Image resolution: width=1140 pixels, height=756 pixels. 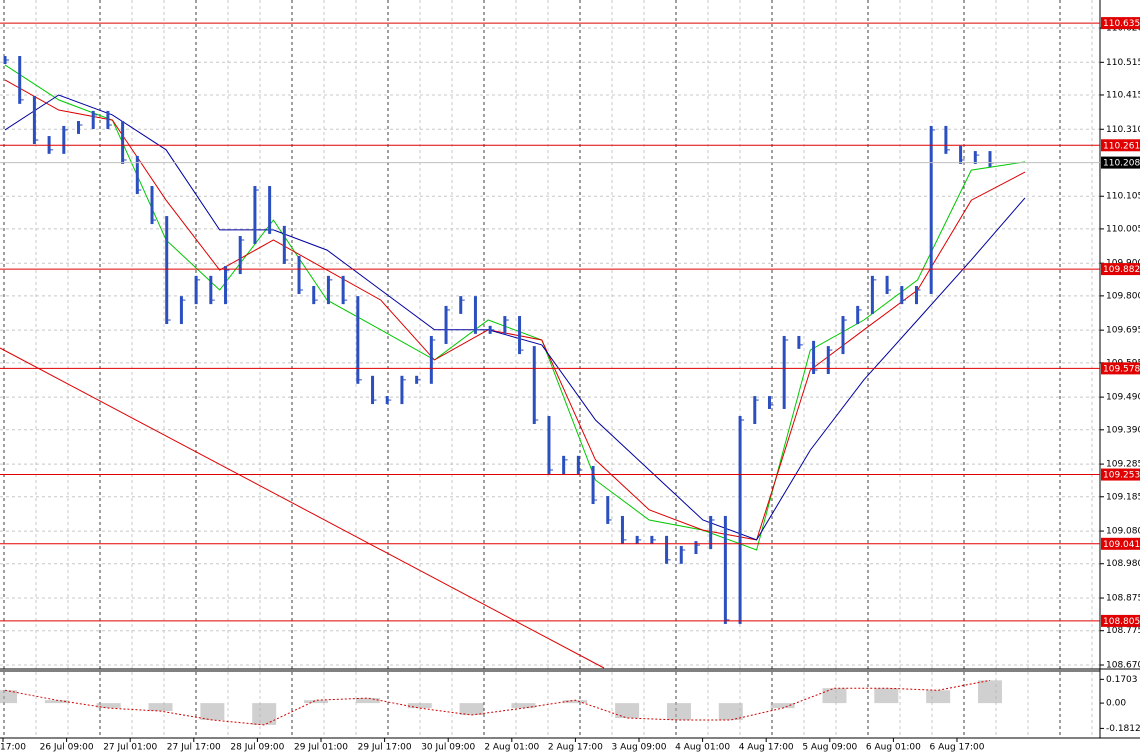 I want to click on y-tick-label: 109.490, so click(x=1123, y=398).